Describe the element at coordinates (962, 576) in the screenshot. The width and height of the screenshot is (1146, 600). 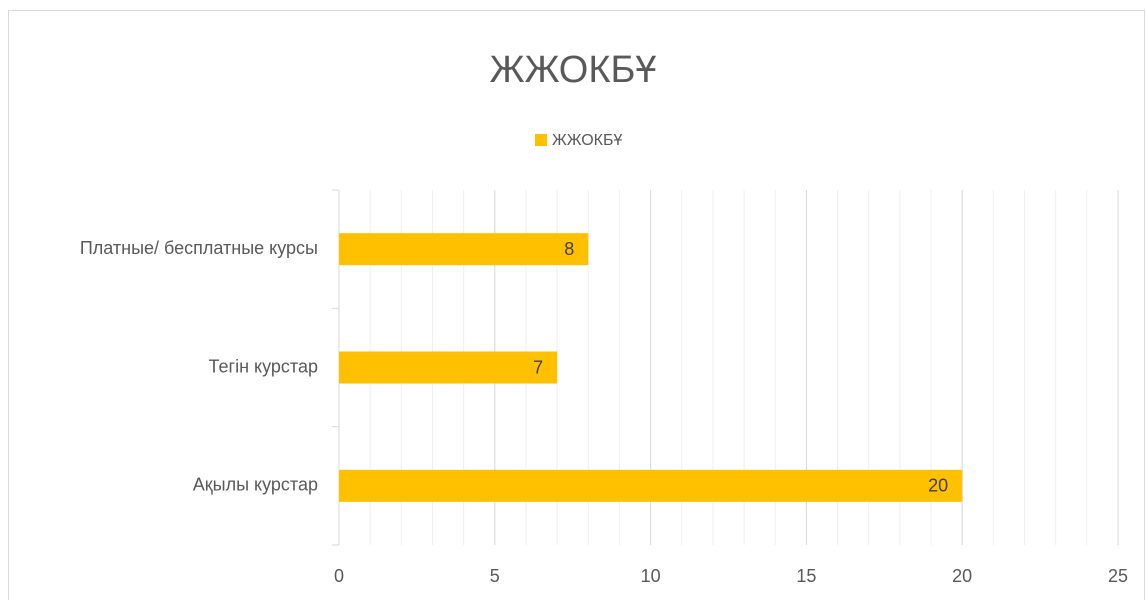
I see `x-tick-label: 20` at that location.